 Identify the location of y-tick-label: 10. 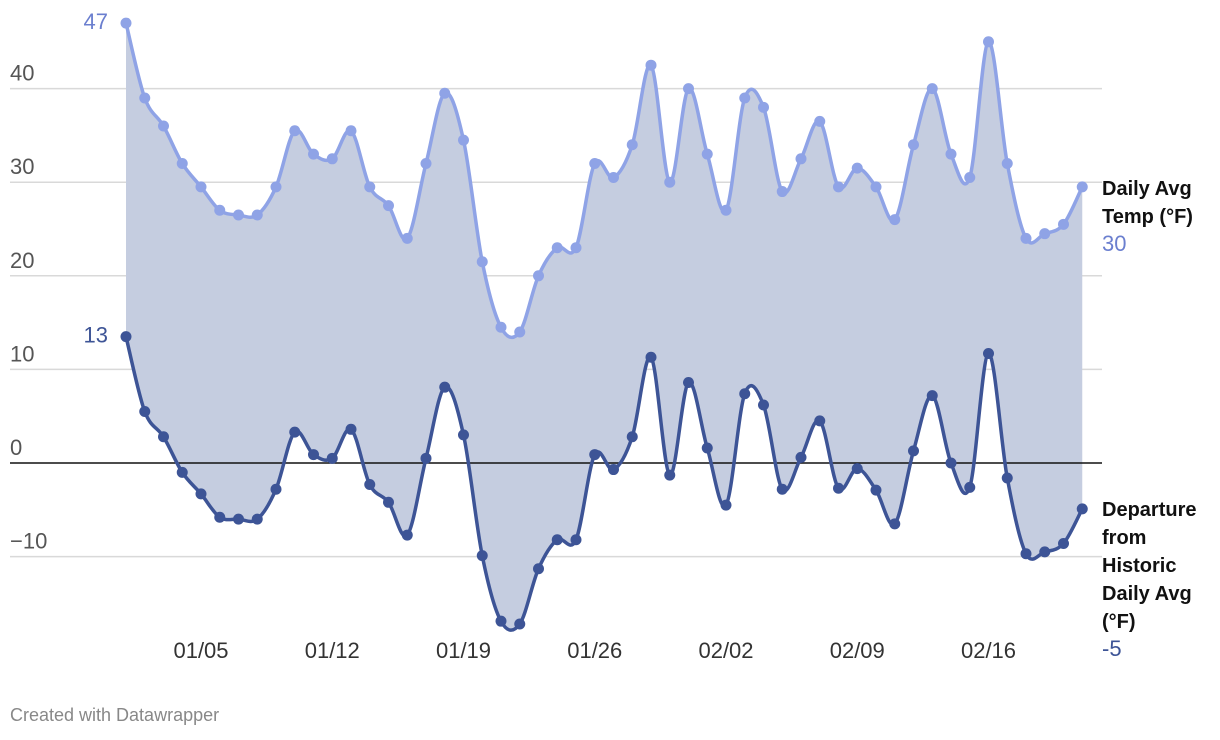
(22, 353).